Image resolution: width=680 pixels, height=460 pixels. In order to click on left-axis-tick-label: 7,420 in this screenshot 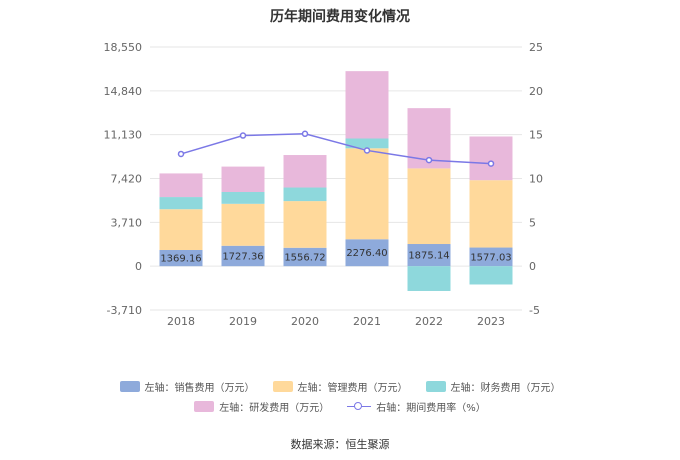, I will do `click(127, 179)`.